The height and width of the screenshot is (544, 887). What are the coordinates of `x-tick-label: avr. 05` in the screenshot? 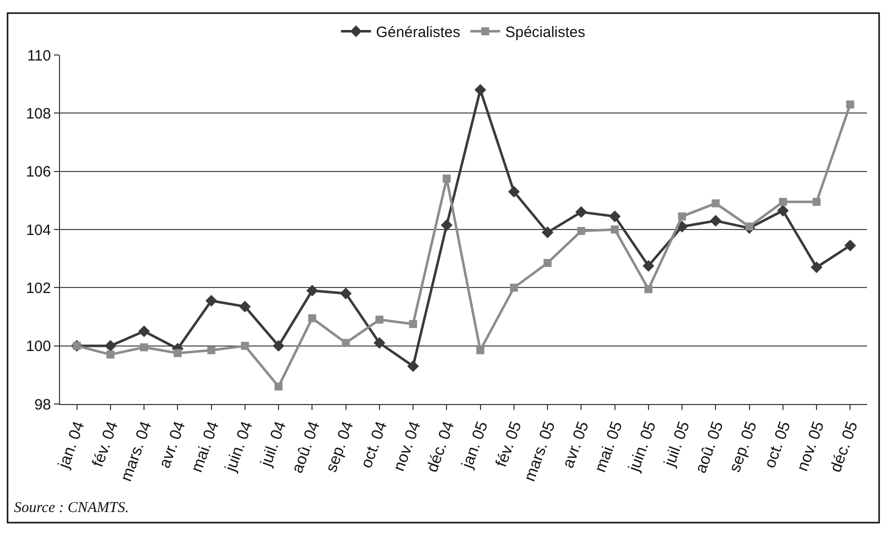 It's located at (576, 444).